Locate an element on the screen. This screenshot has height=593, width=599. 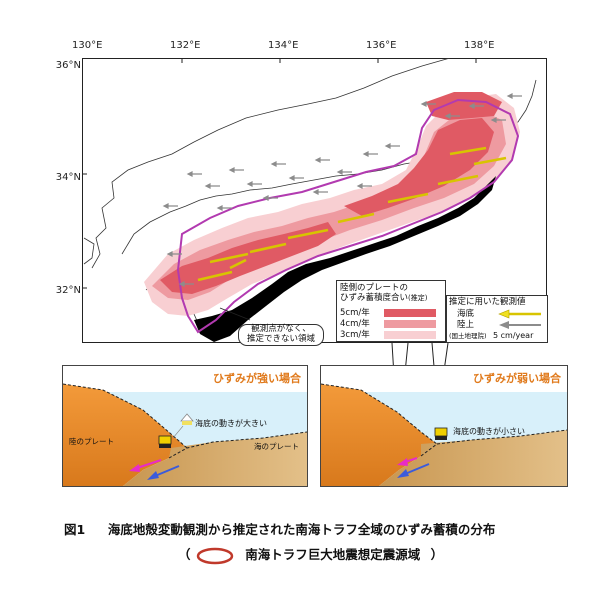
strain-level-3: 3cm/年 is located at coordinates (390, 335).